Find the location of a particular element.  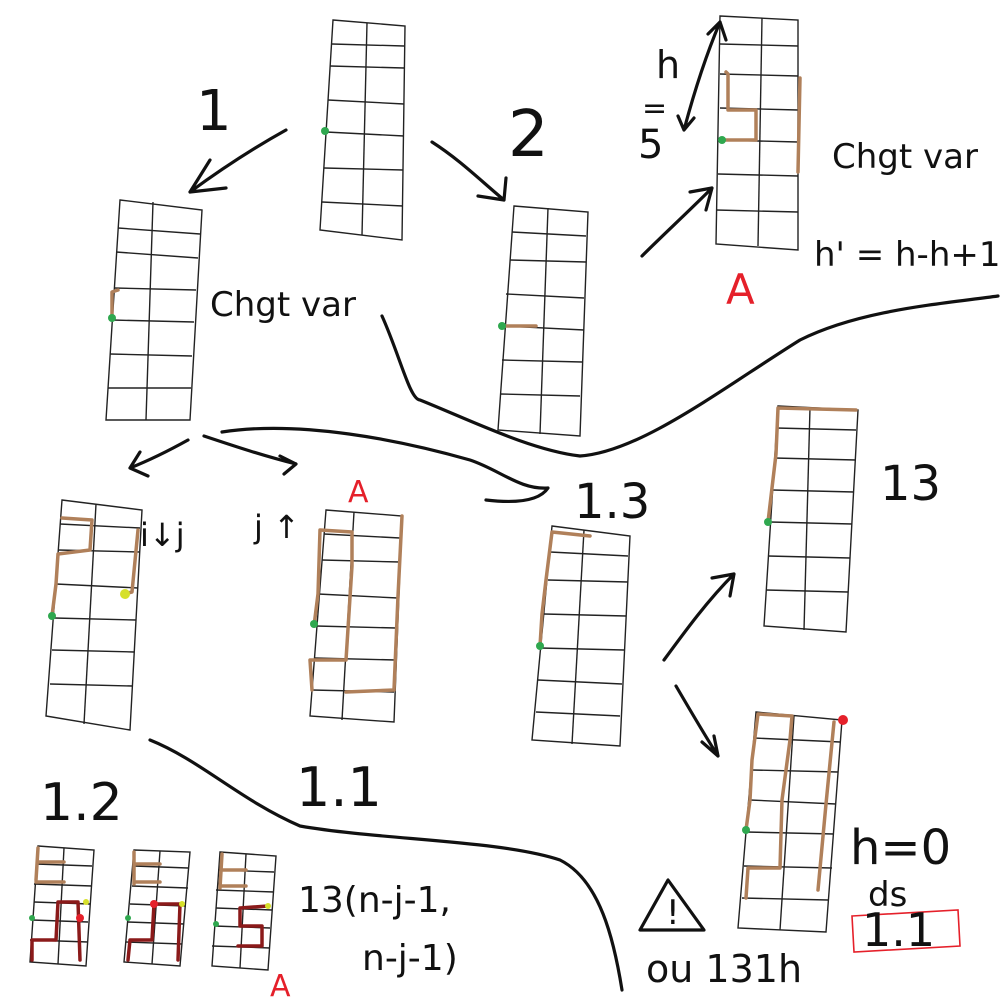

separator-middle is located at coordinates (385, 465).